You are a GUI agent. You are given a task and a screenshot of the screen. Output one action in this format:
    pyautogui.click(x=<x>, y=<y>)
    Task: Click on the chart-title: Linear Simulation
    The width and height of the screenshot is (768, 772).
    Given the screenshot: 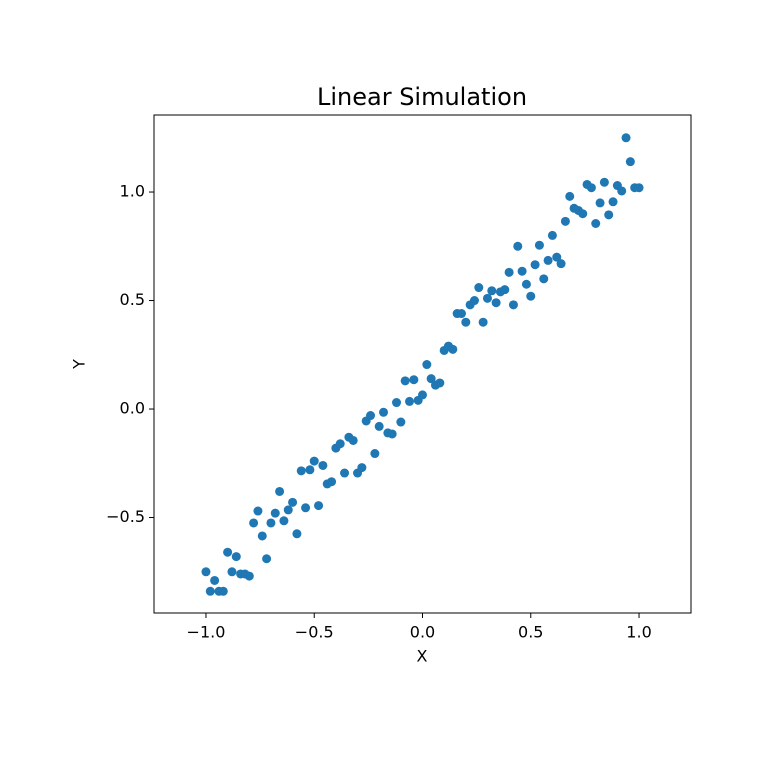 What is the action you would take?
    pyautogui.click(x=422, y=97)
    